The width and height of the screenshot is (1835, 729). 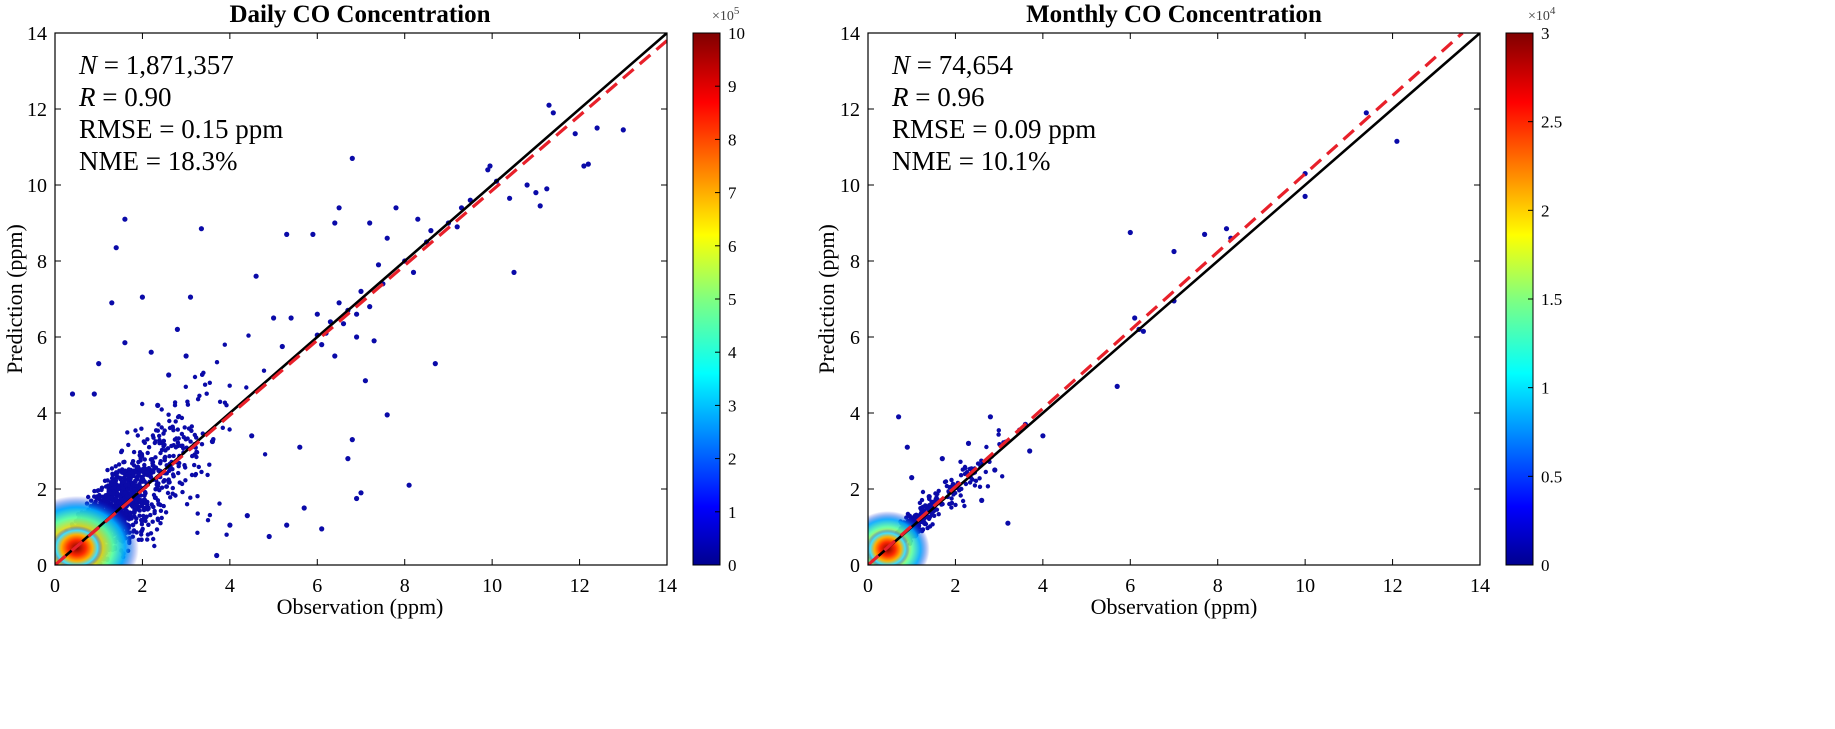 What do you see at coordinates (360, 606) in the screenshot?
I see `daily-x-axis-label: Observation (ppm)` at bounding box center [360, 606].